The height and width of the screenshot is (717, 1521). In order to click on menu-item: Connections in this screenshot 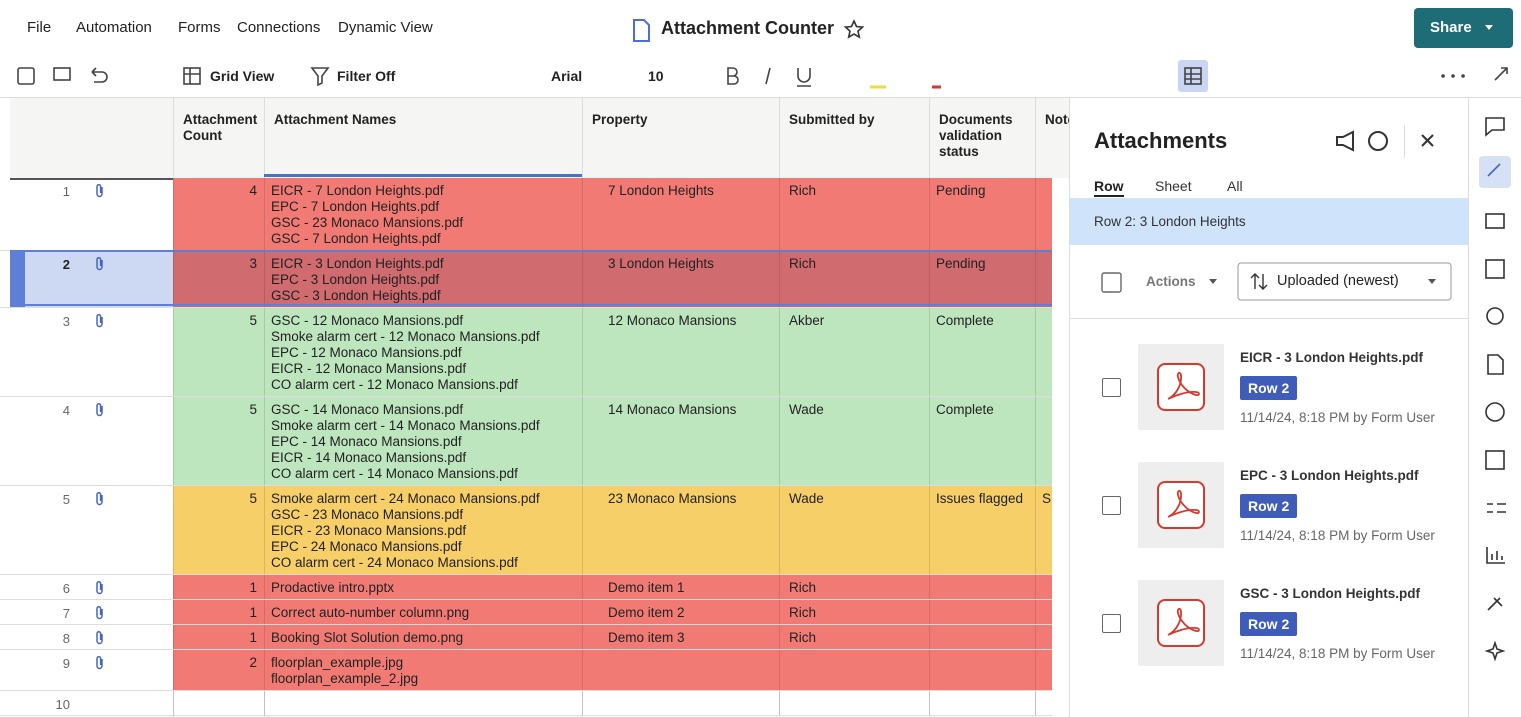, I will do `click(279, 27)`.